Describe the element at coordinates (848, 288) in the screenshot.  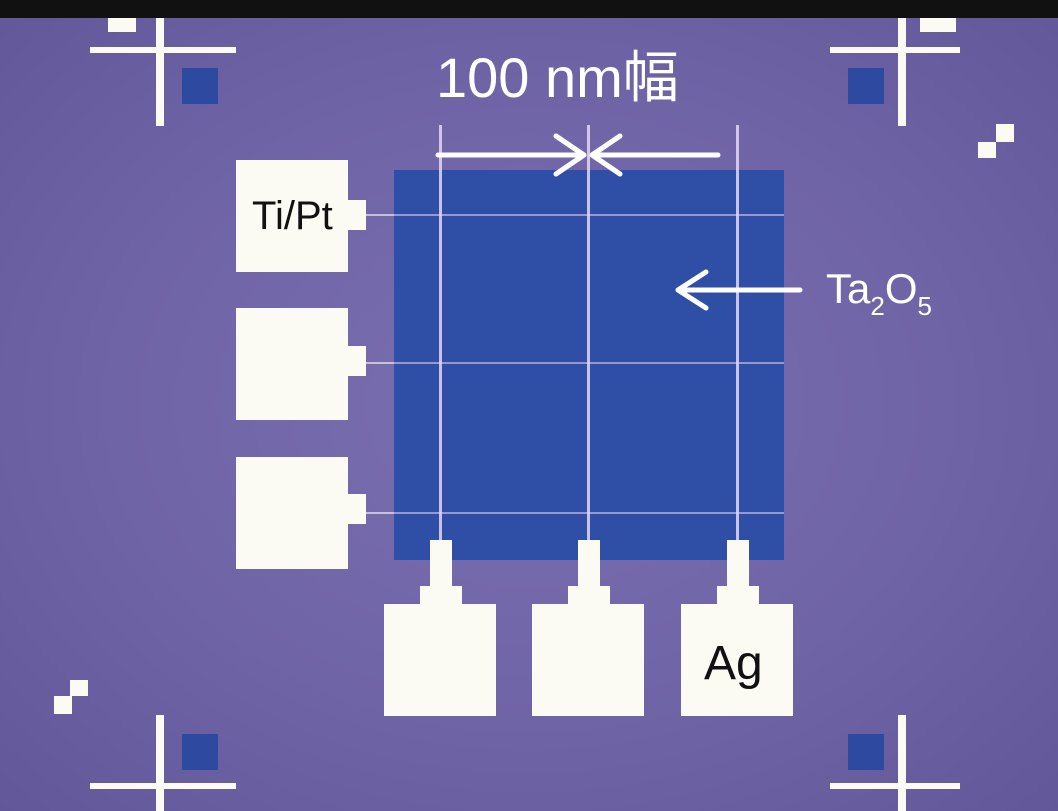
I see `oxide-label-ta: Ta` at that location.